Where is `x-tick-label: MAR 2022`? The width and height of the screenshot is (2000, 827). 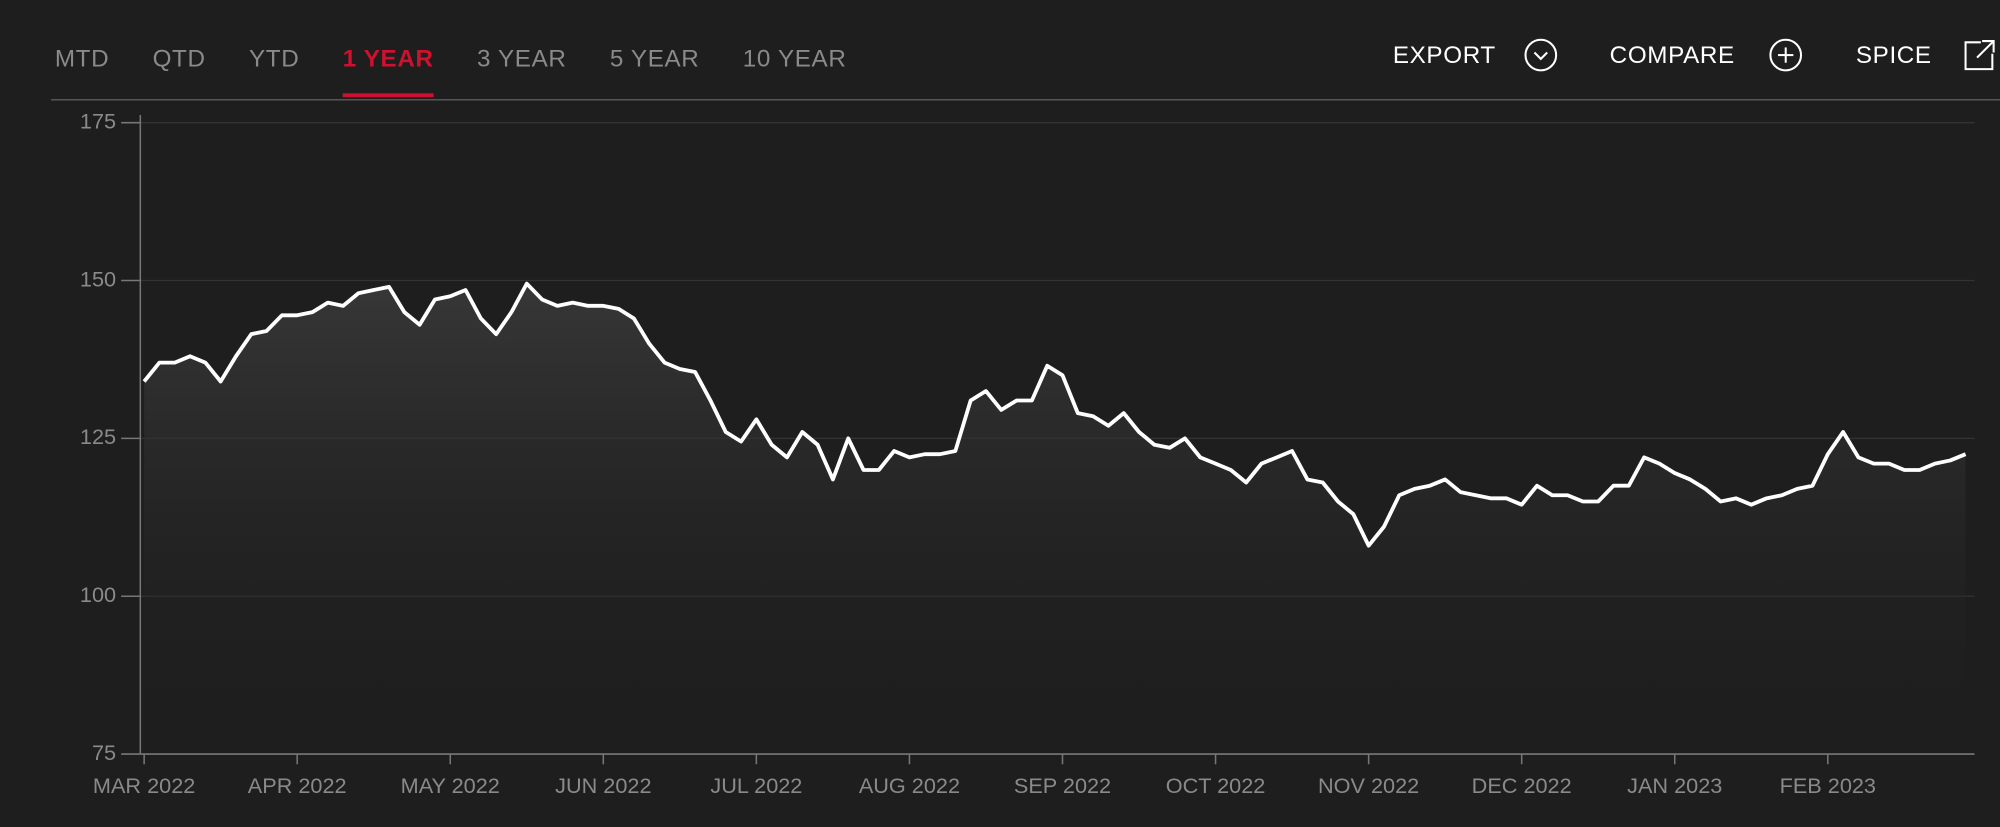 x-tick-label: MAR 2022 is located at coordinates (144, 785).